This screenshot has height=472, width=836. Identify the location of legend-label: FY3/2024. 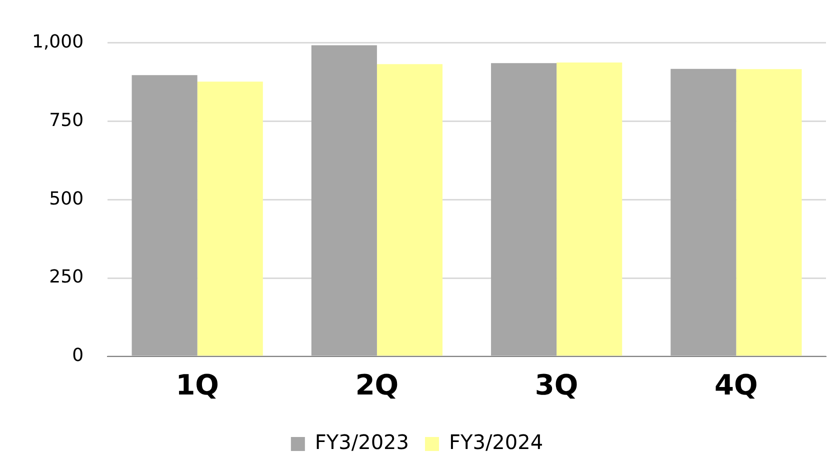
(496, 442).